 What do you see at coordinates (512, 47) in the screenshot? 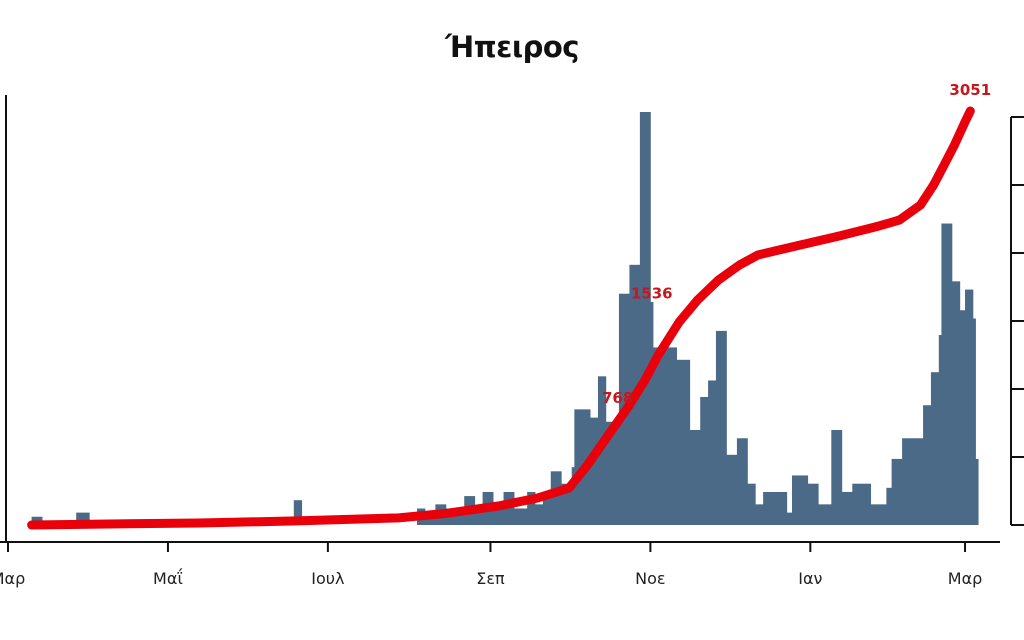
I see `chart-title: Ήπειρος` at bounding box center [512, 47].